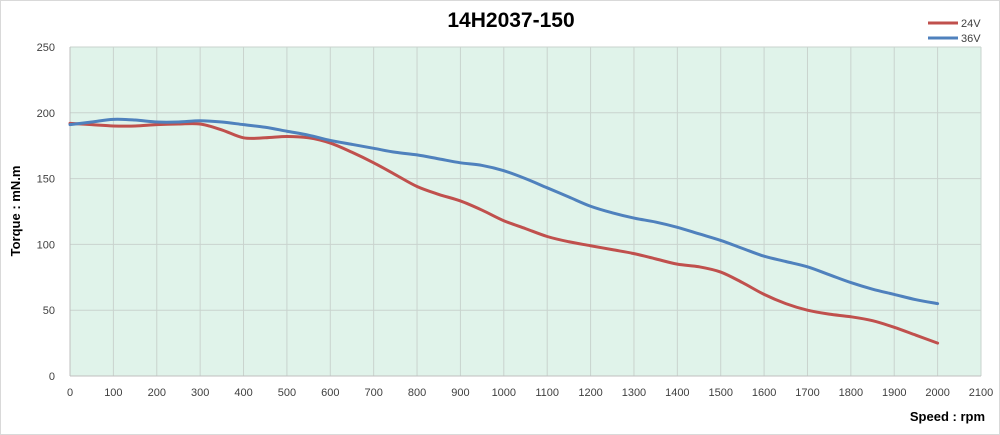  What do you see at coordinates (52, 377) in the screenshot?
I see `y-tick-label: 0` at bounding box center [52, 377].